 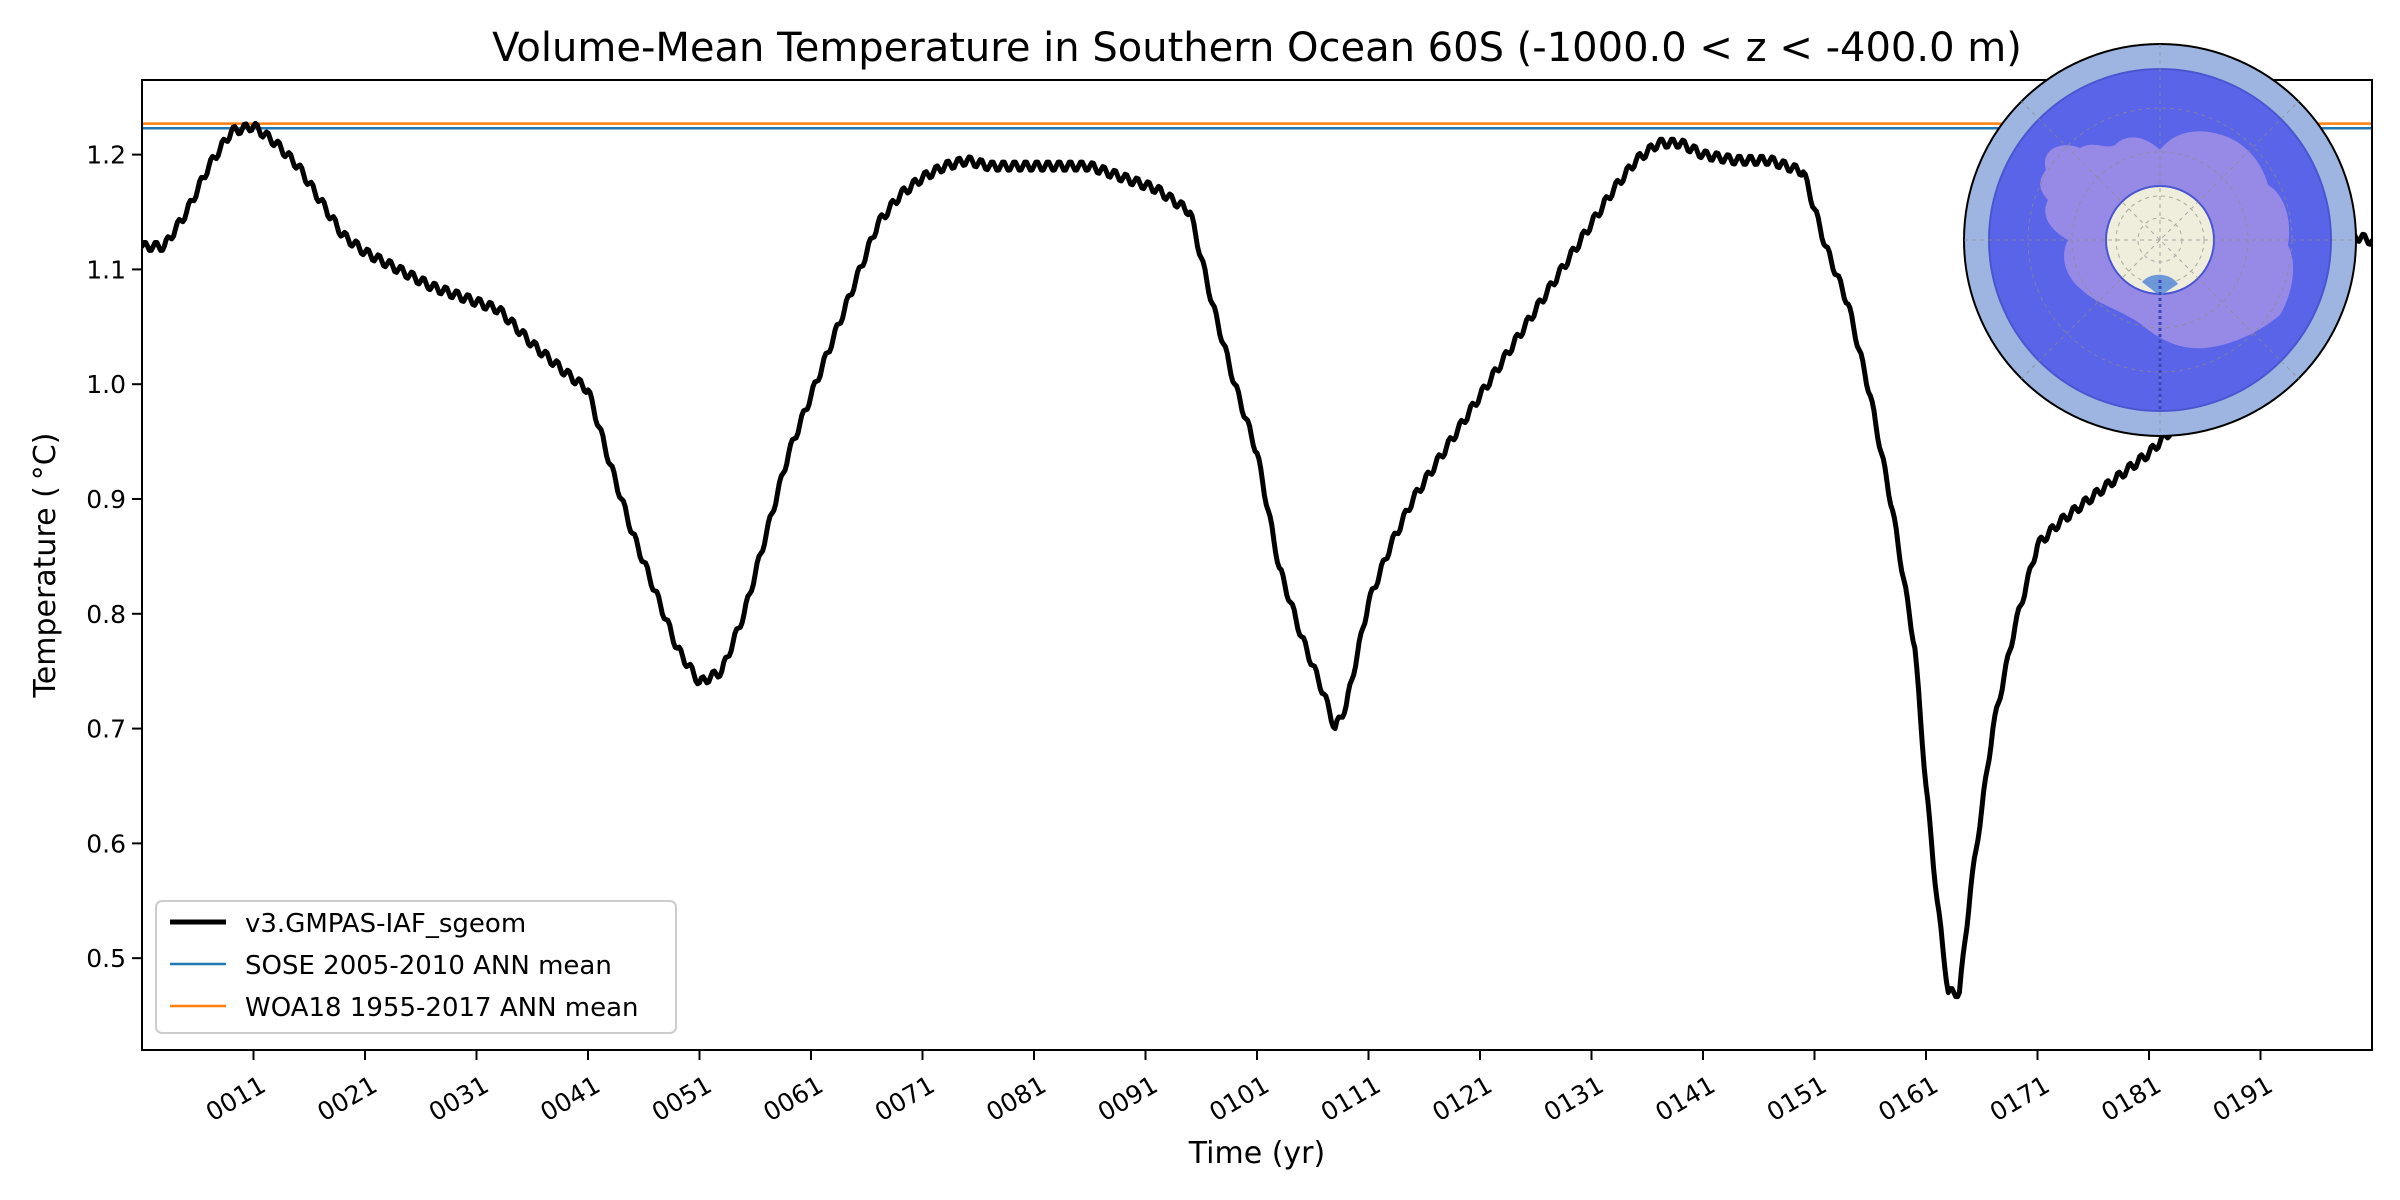 What do you see at coordinates (1574, 1098) in the screenshot?
I see `x-tick-label: 0131` at bounding box center [1574, 1098].